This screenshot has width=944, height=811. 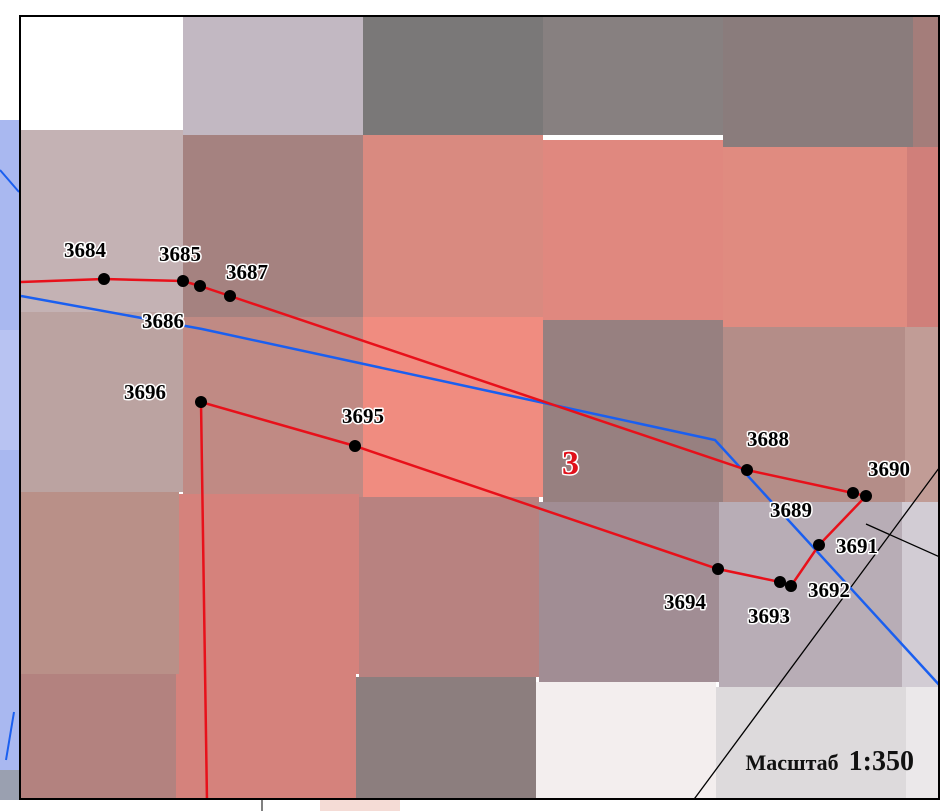 I want to click on point-label-3696: 3696, so click(x=145, y=392).